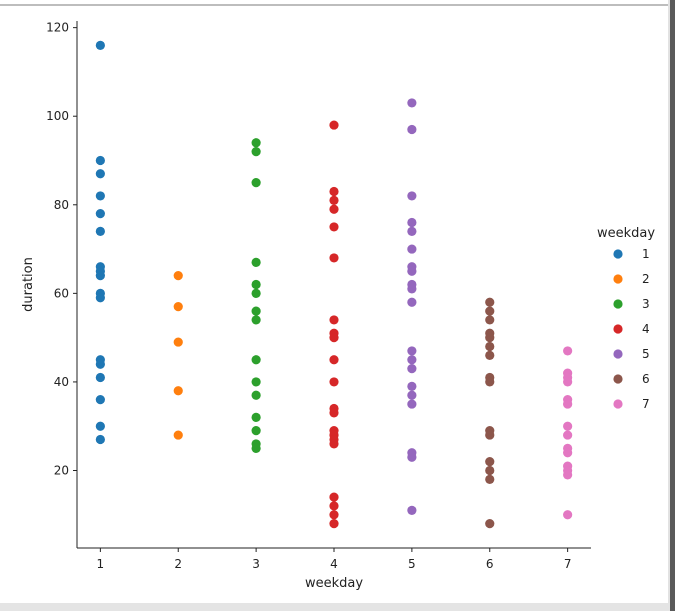 This screenshot has height=611, width=675. I want to click on legend-label-6: 6, so click(646, 379).